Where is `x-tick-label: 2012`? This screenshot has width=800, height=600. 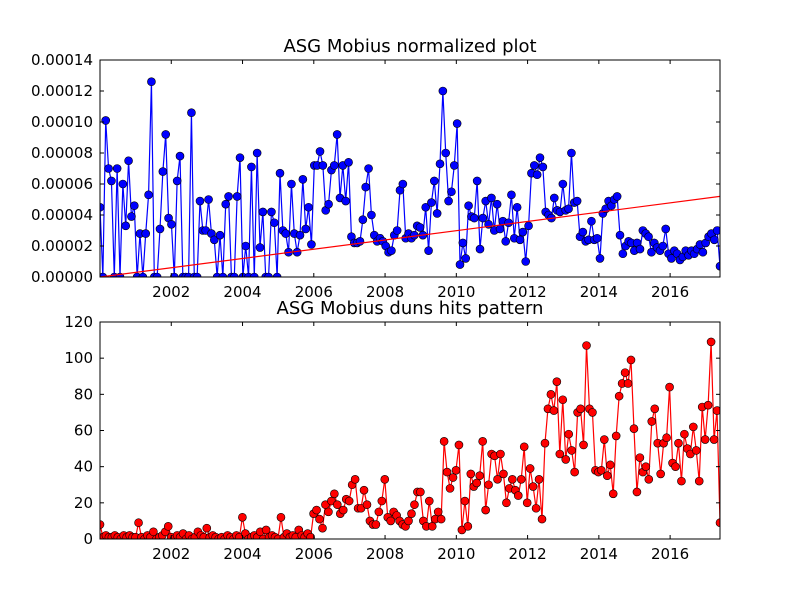
x-tick-label: 2012 is located at coordinates (527, 292).